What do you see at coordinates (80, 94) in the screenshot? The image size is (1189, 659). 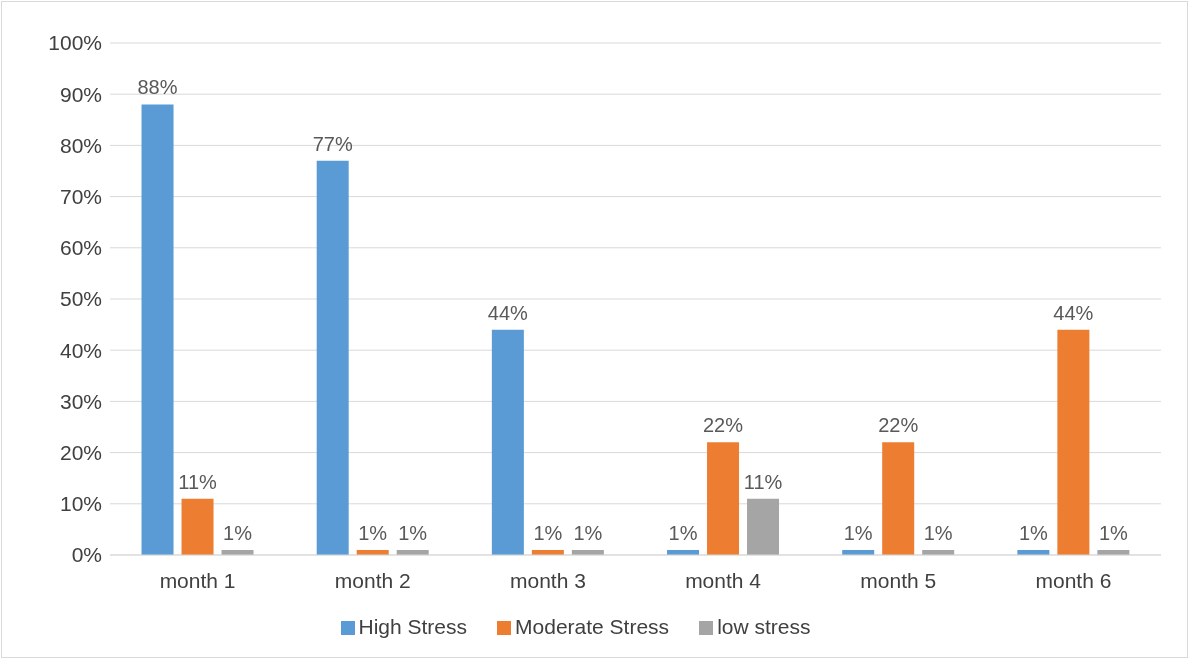 I see `y-tick-label: 90%` at bounding box center [80, 94].